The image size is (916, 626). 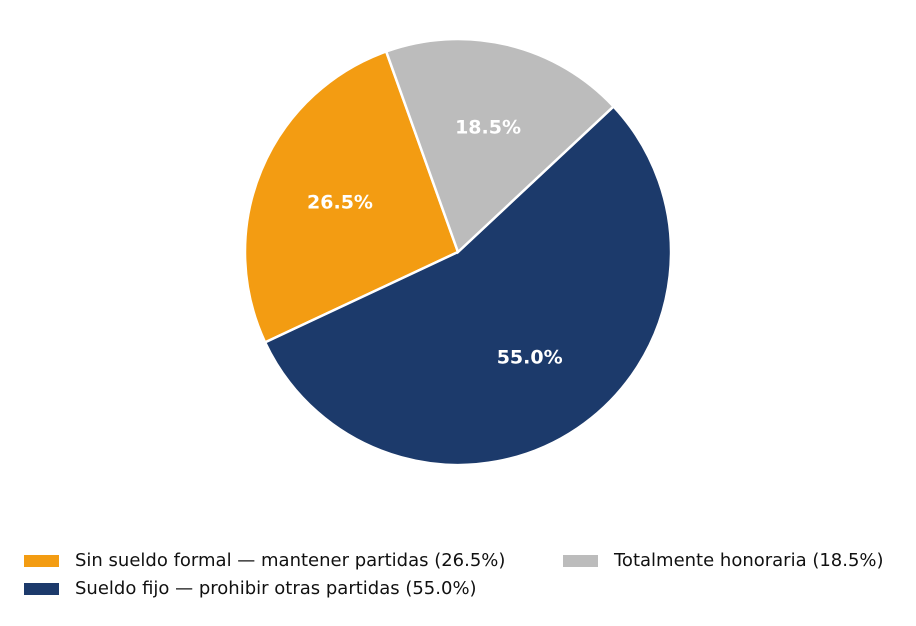 I want to click on value-label: 18.5%, so click(x=488, y=127).